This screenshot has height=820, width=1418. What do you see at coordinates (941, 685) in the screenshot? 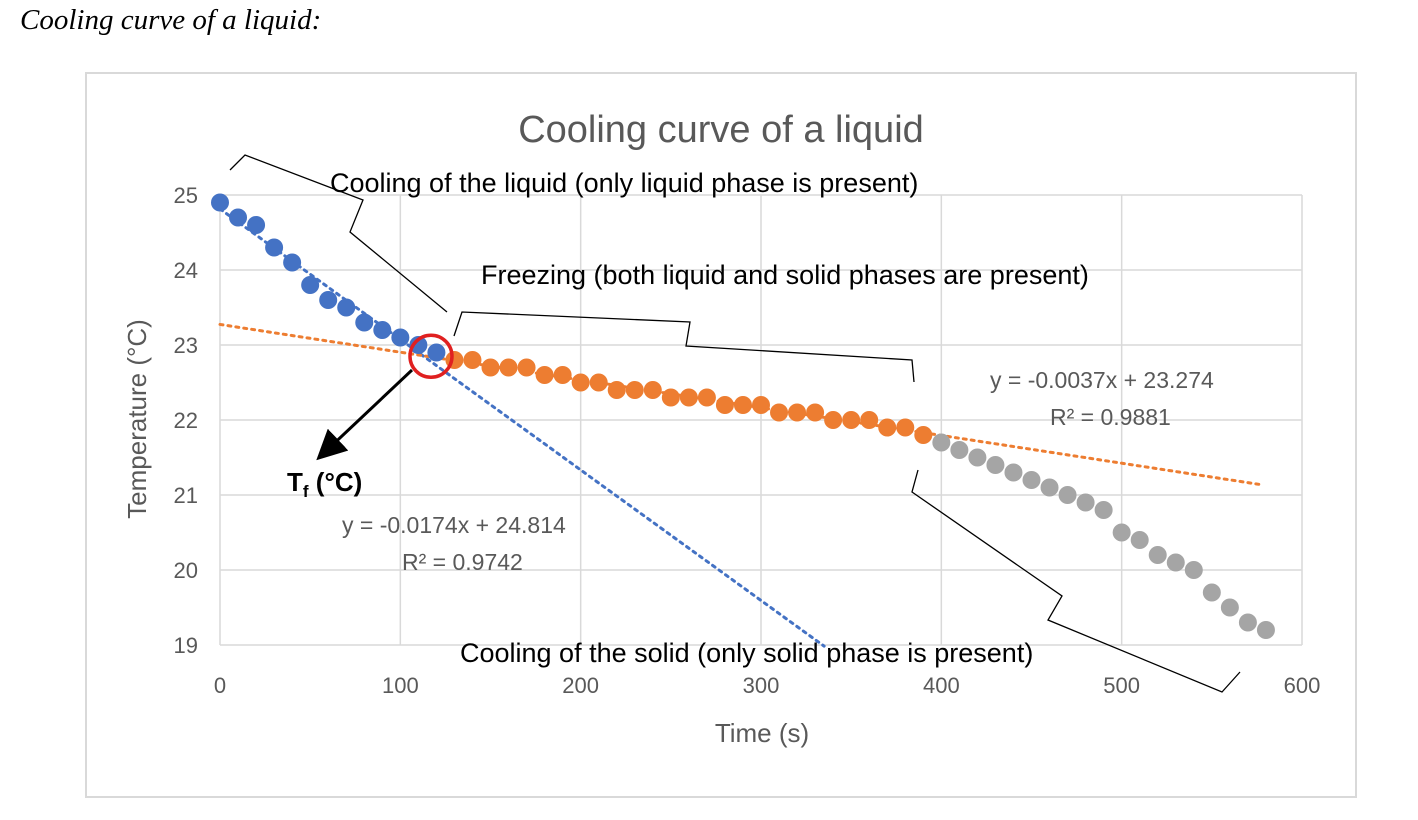
I see `x-tick-label: 400` at bounding box center [941, 685].